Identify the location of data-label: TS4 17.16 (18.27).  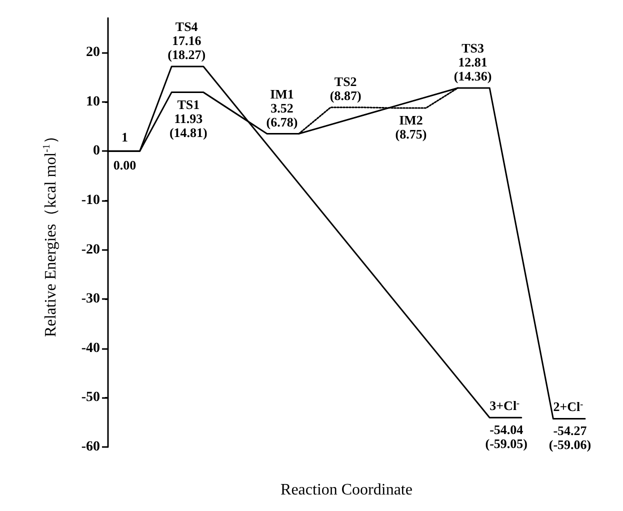
(187, 40).